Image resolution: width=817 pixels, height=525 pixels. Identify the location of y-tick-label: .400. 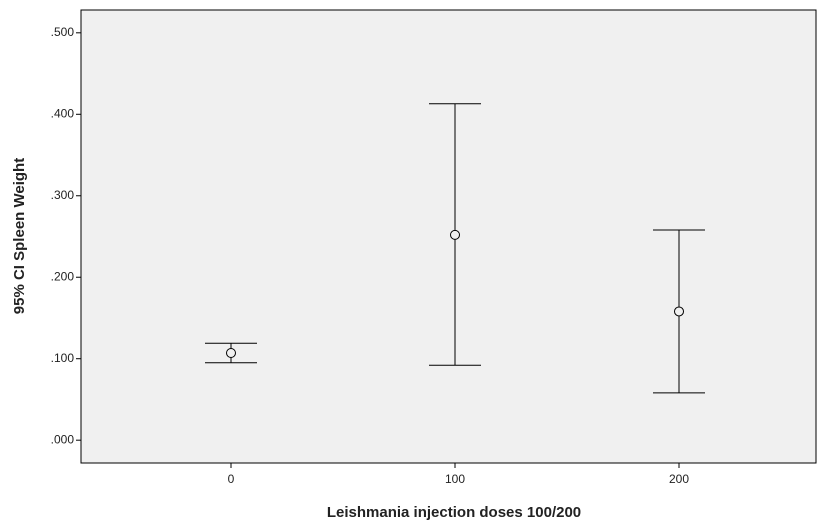
(63, 113).